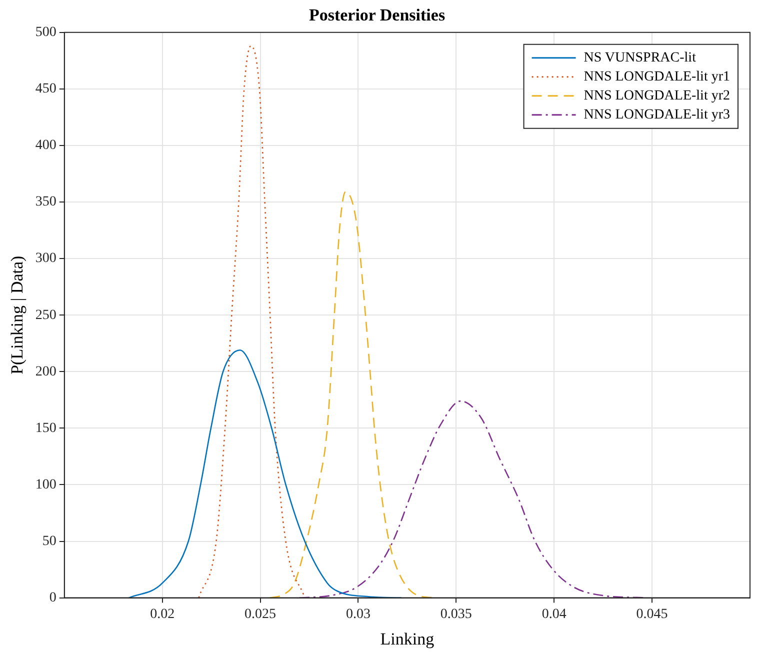  Describe the element at coordinates (358, 614) in the screenshot. I see `x-tick-label: 0.03` at that location.